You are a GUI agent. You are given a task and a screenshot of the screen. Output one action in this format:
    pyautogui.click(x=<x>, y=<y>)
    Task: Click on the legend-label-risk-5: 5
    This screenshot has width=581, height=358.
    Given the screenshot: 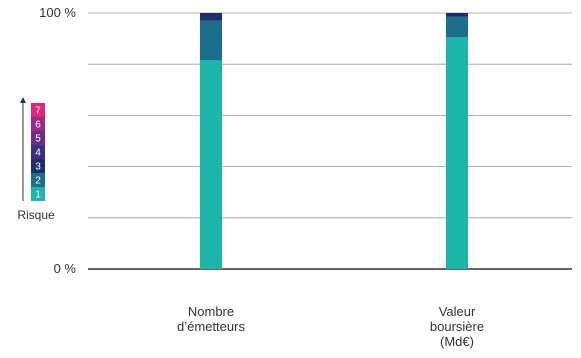 What is the action you would take?
    pyautogui.click(x=38, y=139)
    